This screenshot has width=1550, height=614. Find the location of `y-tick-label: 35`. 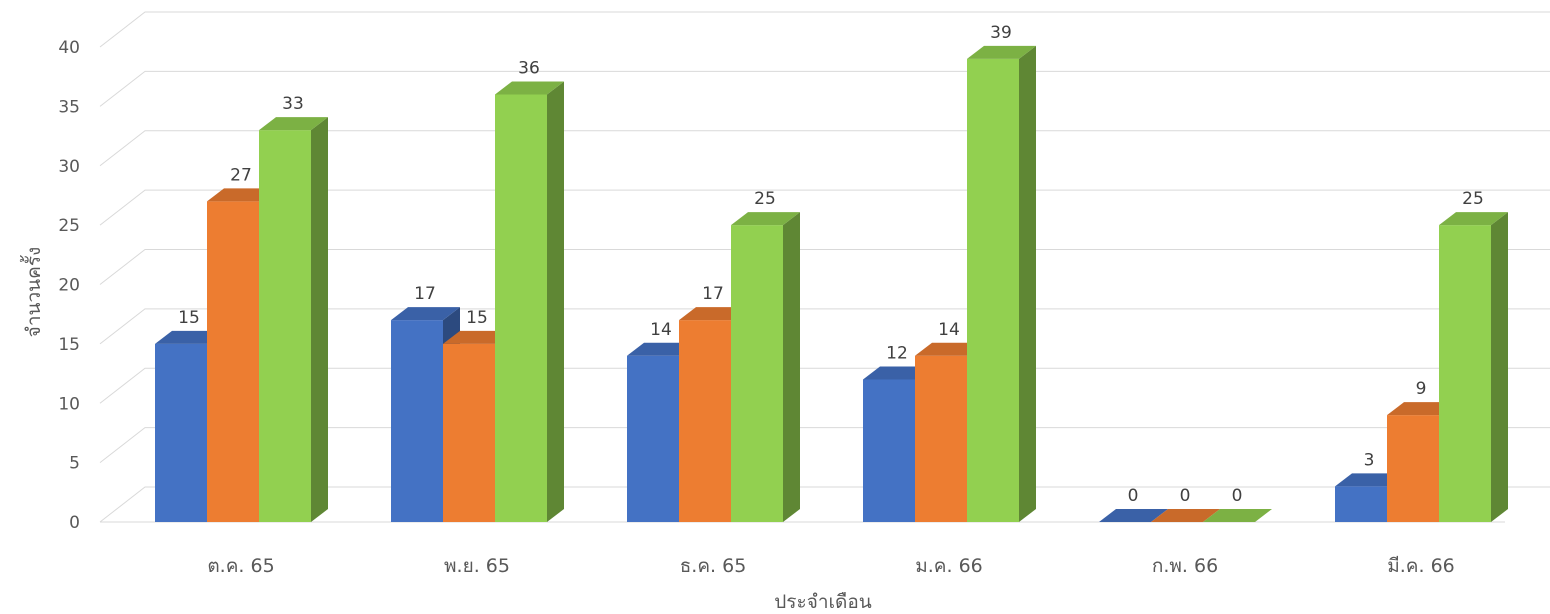

y-tick-label: 35 is located at coordinates (69, 107).